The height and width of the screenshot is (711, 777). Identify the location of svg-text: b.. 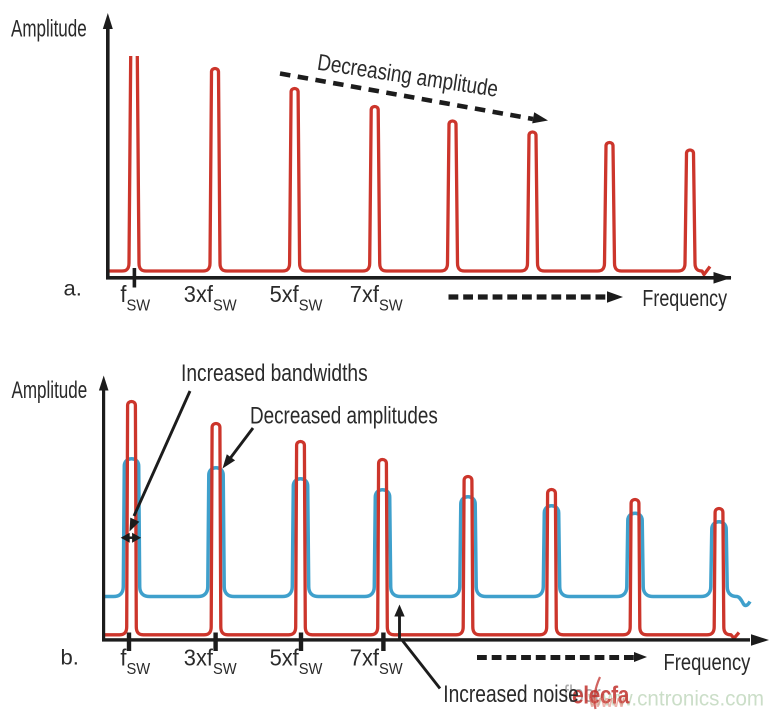
(70, 657).